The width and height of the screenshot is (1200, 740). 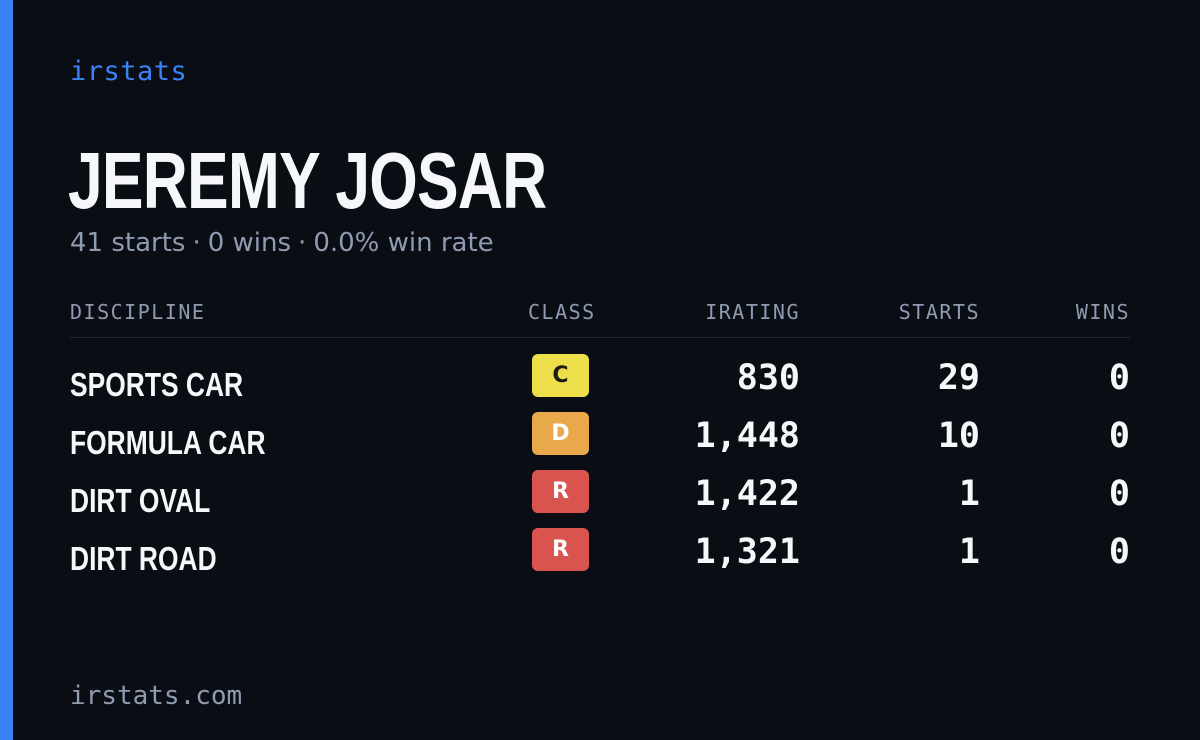 I want to click on table-row: DIRT ROAD R 1,321 1 0, so click(x=600, y=551).